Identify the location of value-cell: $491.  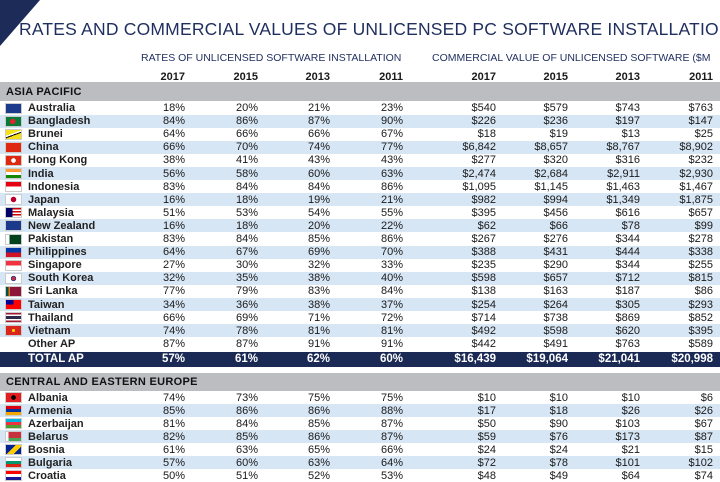
(555, 343).